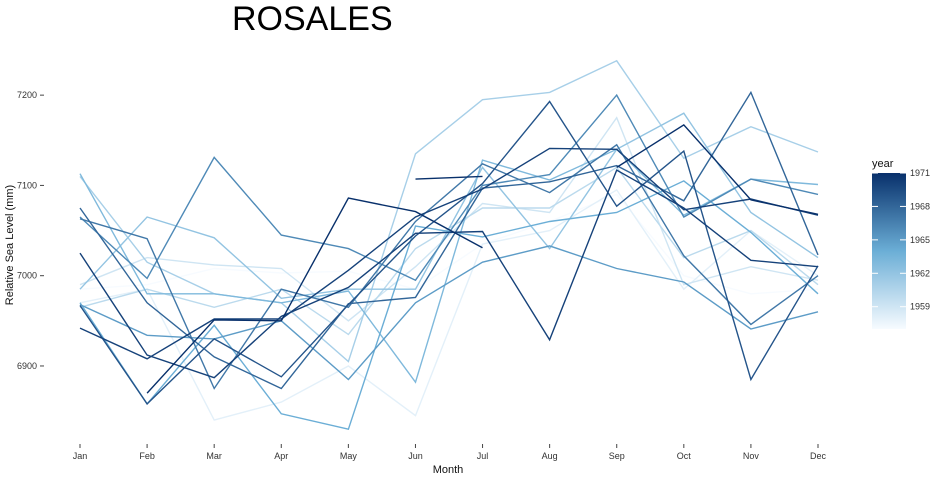 This screenshot has width=940, height=480. I want to click on x-axis: Jan Feb Mar Apr May Jun Jul Aug Sep Oct Nov Dec, so click(450, 452).